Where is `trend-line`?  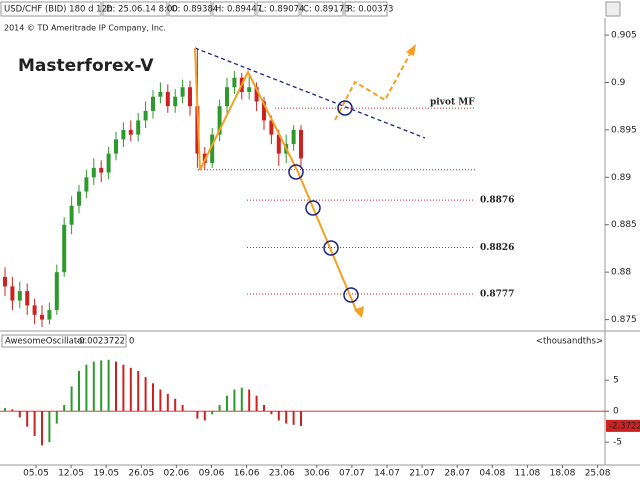 trend-line is located at coordinates (310, 93).